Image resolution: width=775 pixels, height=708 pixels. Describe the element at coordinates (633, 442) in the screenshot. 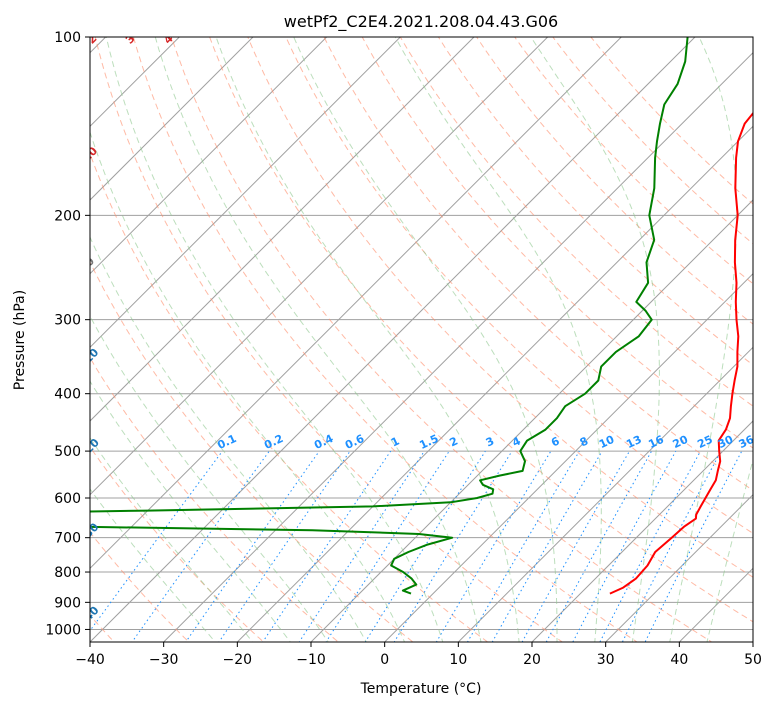

I see `mixing-ratio-label: 13` at that location.